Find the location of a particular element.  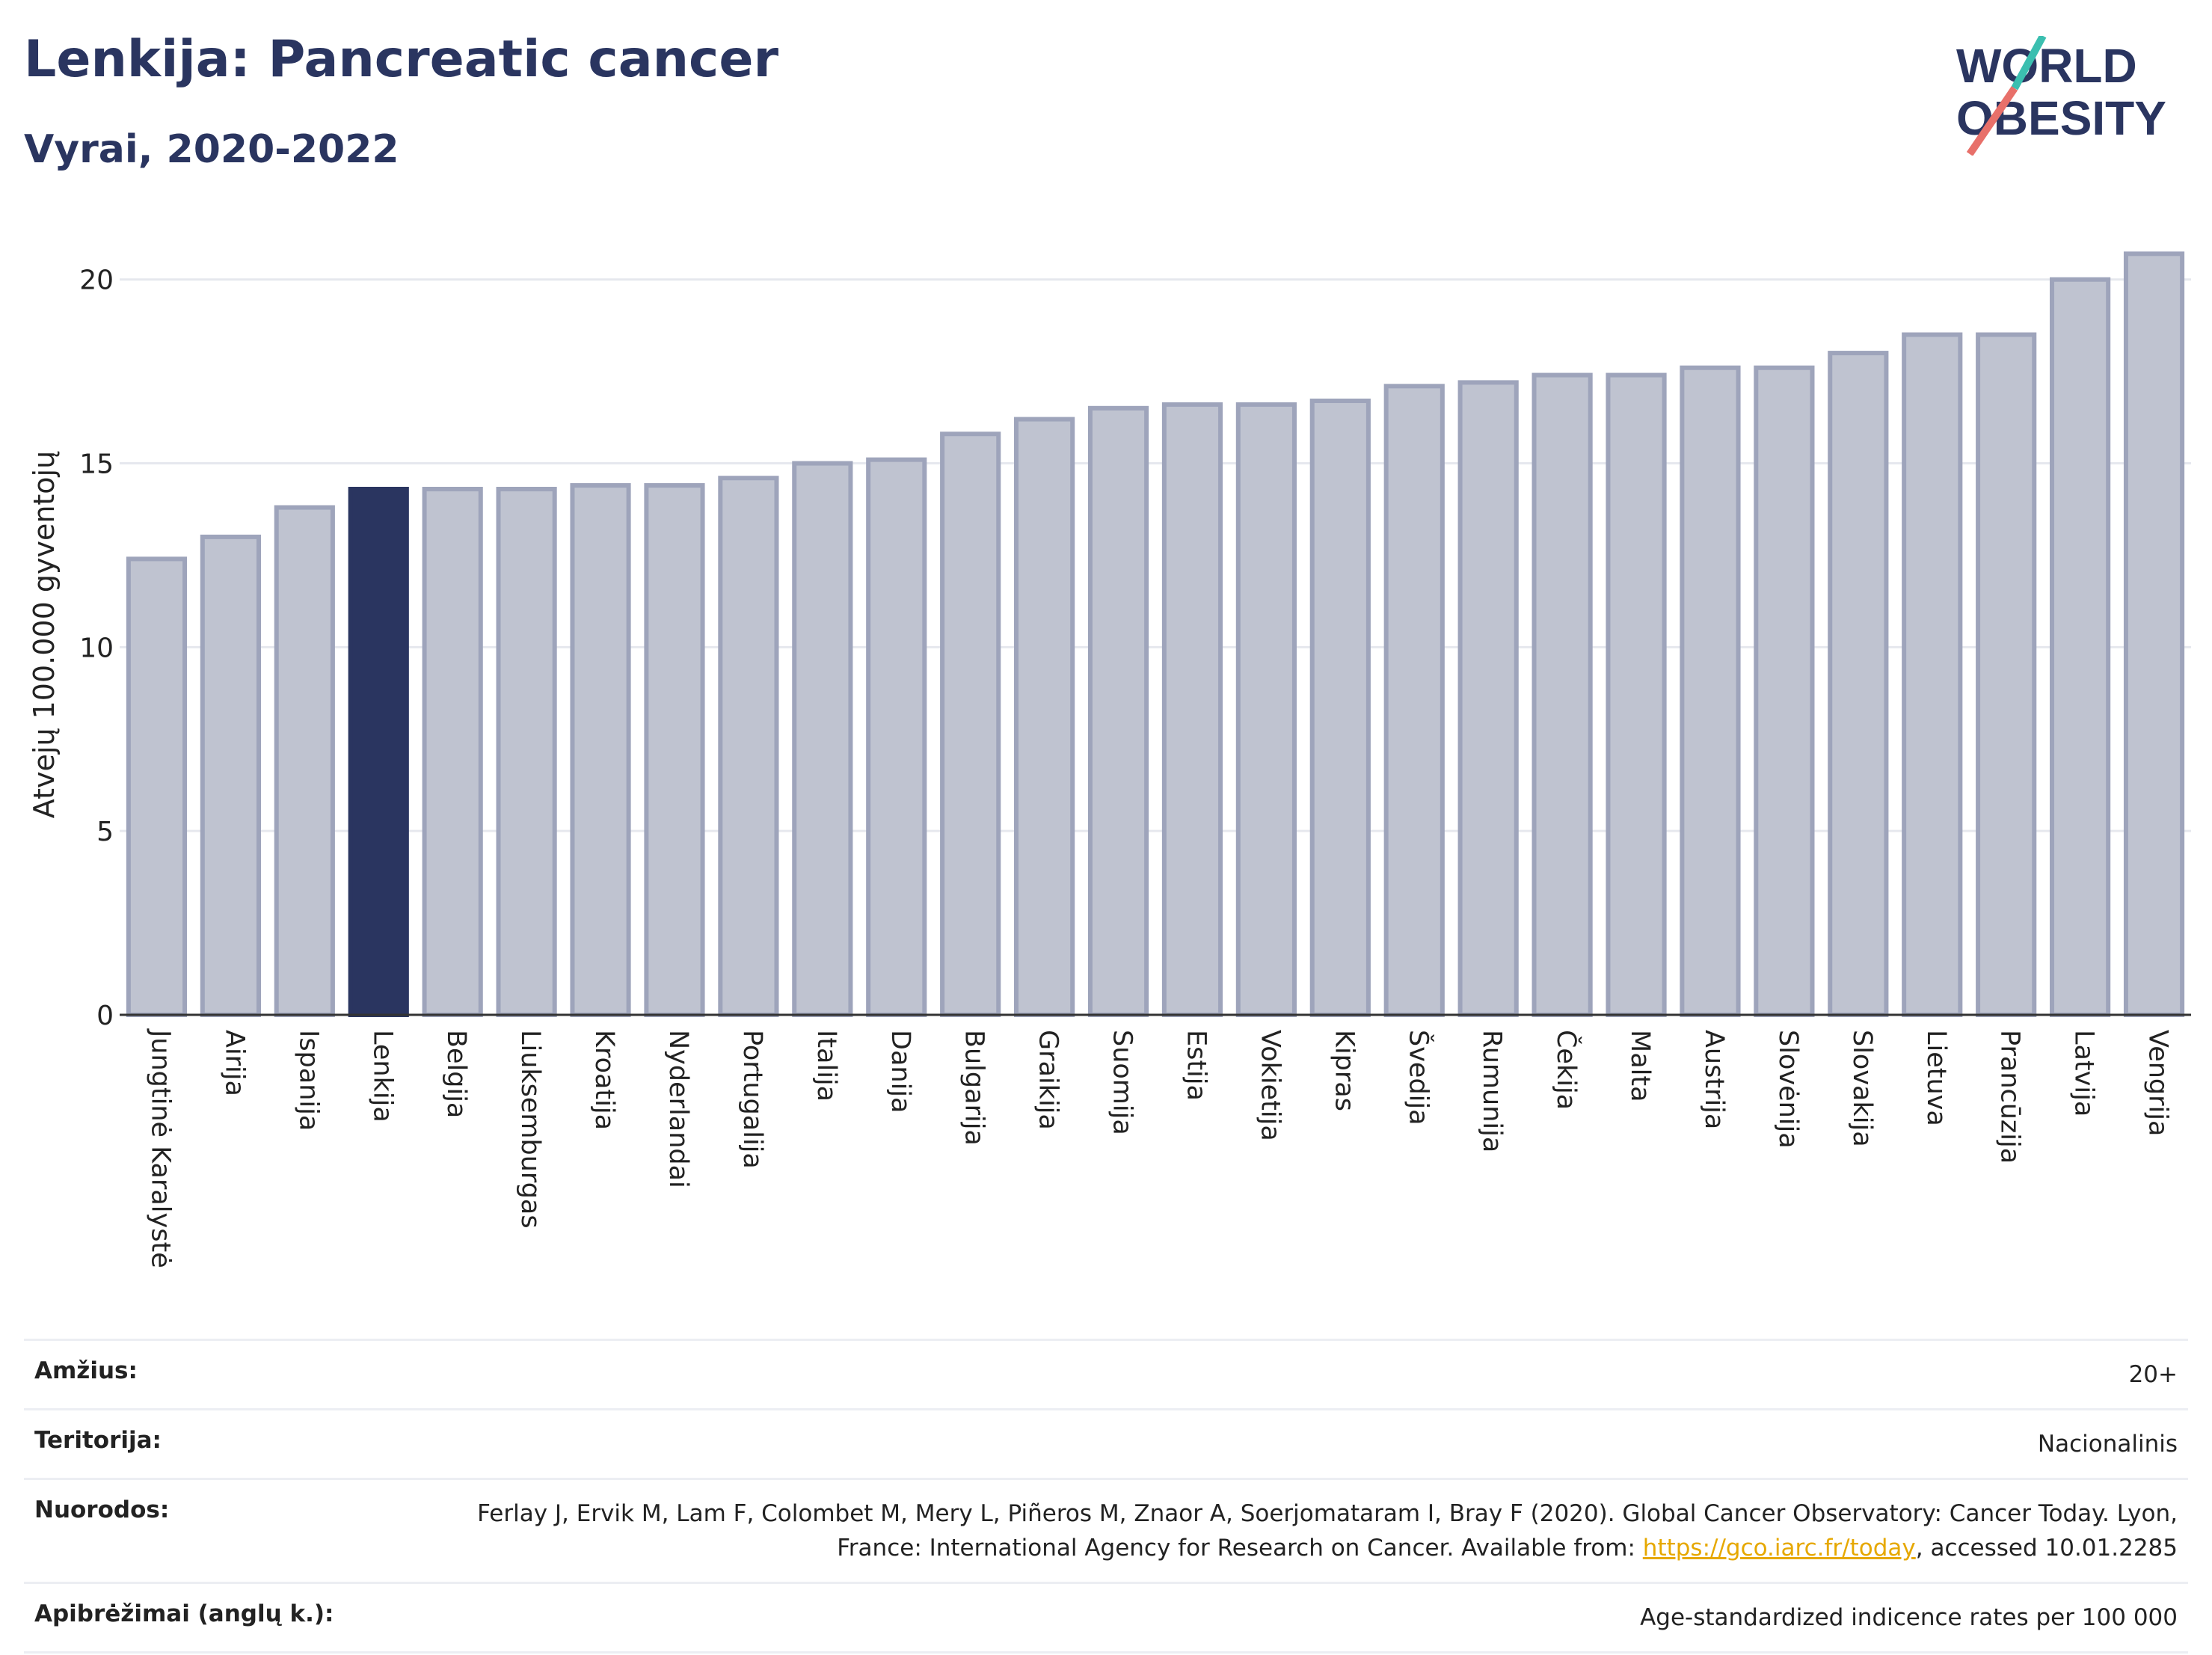

world-obesity-logo: WORLD OBESITY is located at coordinates (2061, 96).